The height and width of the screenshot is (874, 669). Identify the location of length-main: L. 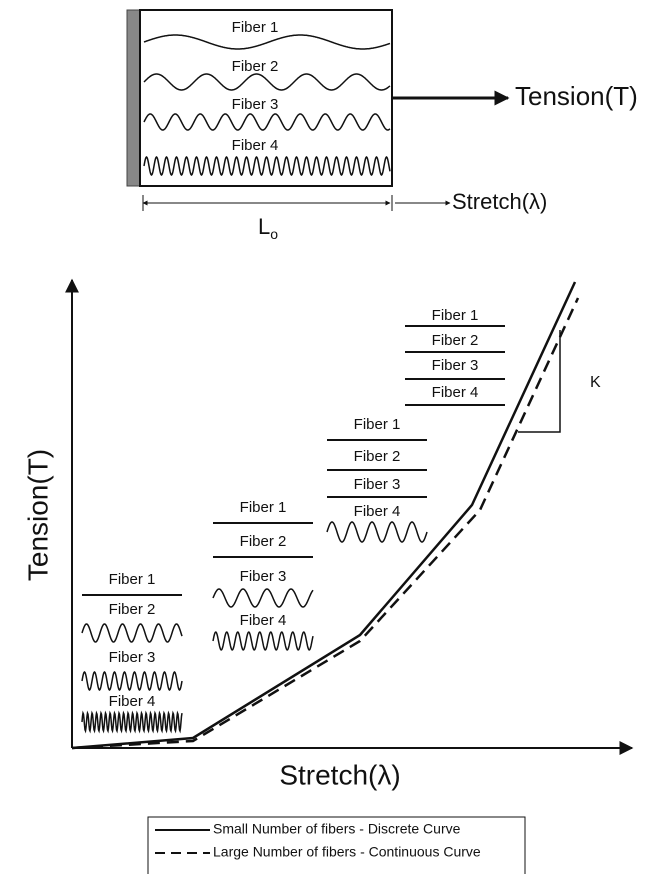
(264, 226).